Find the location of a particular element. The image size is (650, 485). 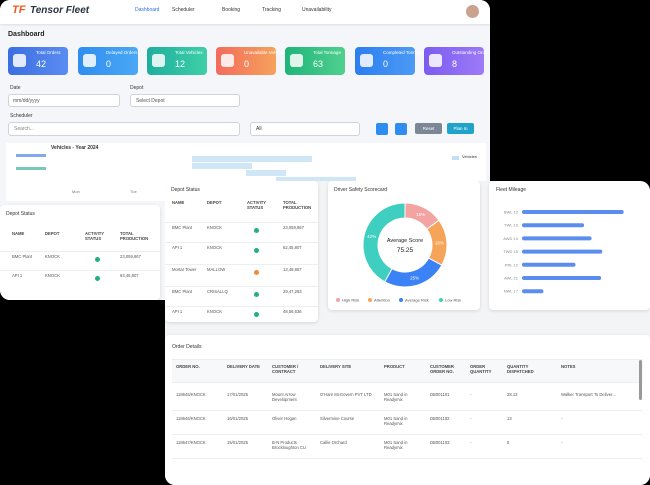

stat-card: Total Tonnage 63 is located at coordinates (315, 61).